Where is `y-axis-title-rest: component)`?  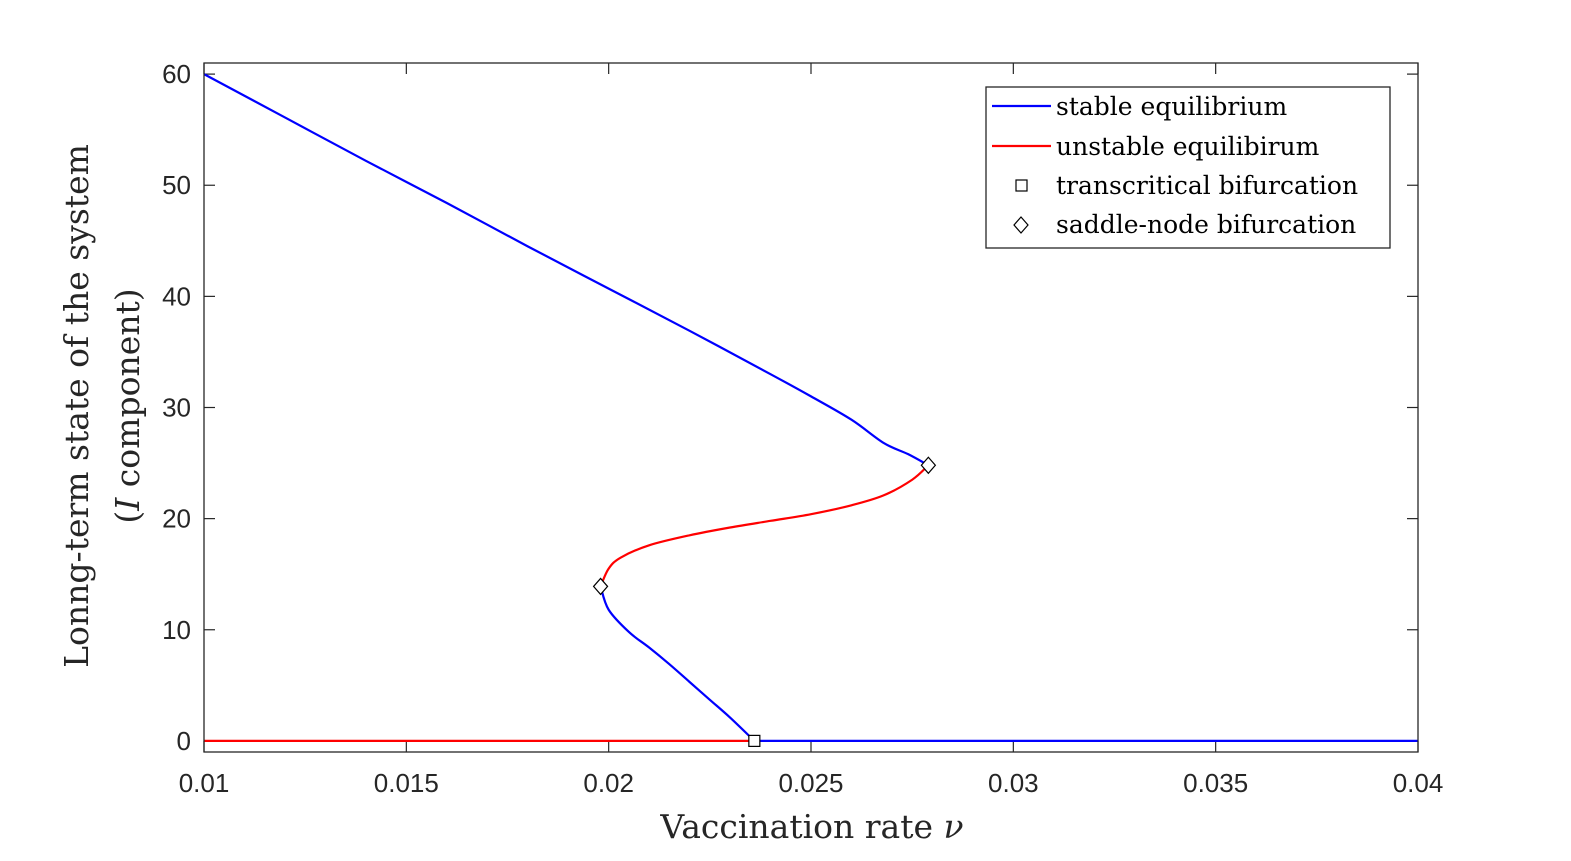
y-axis-title-rest: component) is located at coordinates (127, 392).